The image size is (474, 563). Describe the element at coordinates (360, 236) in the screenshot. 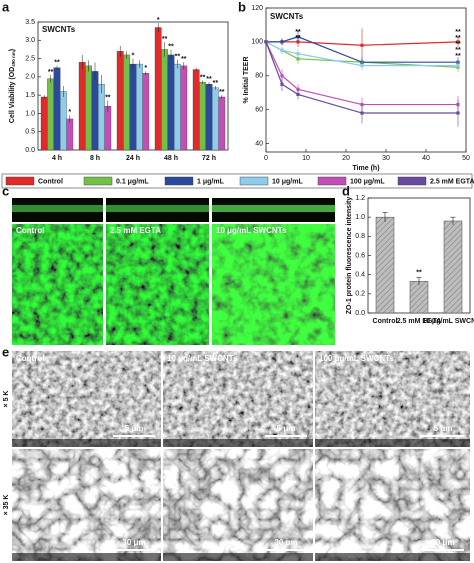

I see `y-tick-label: 0.8` at that location.